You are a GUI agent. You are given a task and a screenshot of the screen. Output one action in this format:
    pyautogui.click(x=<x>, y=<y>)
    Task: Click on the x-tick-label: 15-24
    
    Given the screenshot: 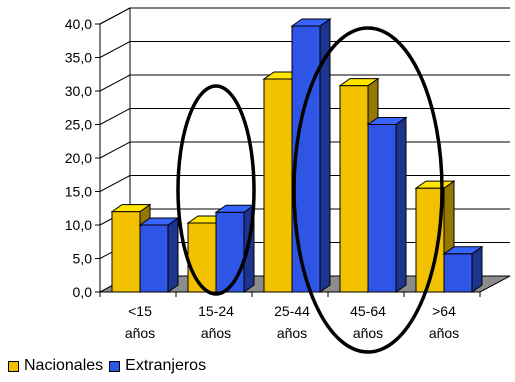 What is the action you would take?
    pyautogui.click(x=216, y=311)
    